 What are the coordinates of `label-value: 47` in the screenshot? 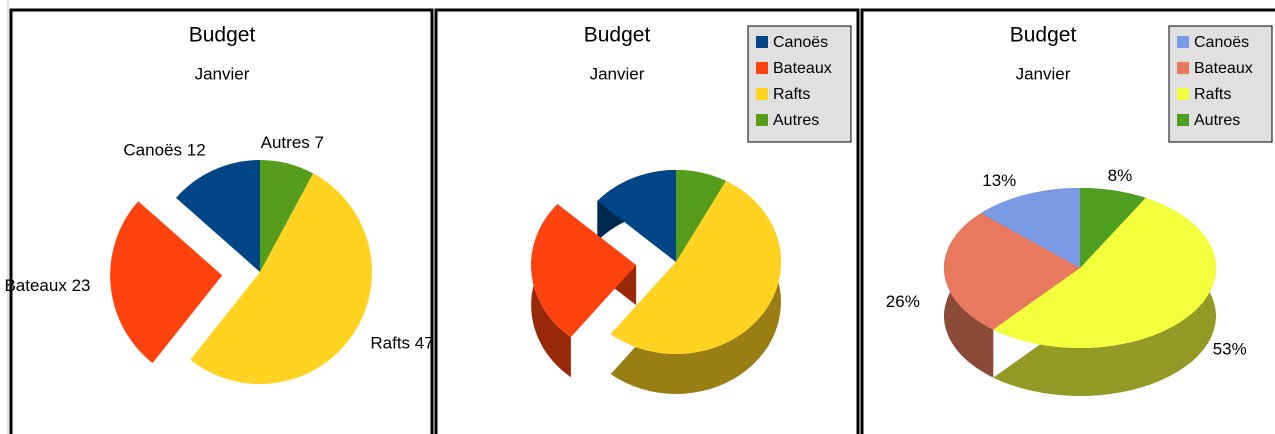 It's located at (424, 343).